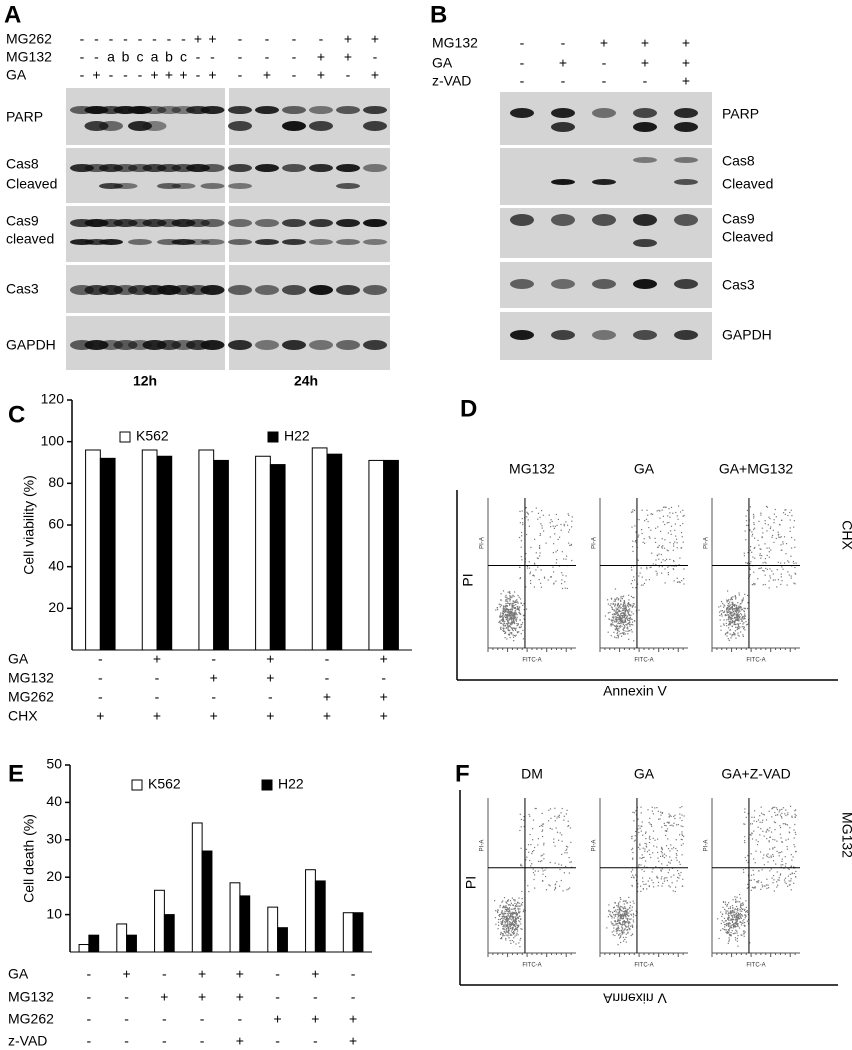 The height and width of the screenshot is (1050, 852). Describe the element at coordinates (53, 399) in the screenshot. I see `y-tick-label: 120` at that location.